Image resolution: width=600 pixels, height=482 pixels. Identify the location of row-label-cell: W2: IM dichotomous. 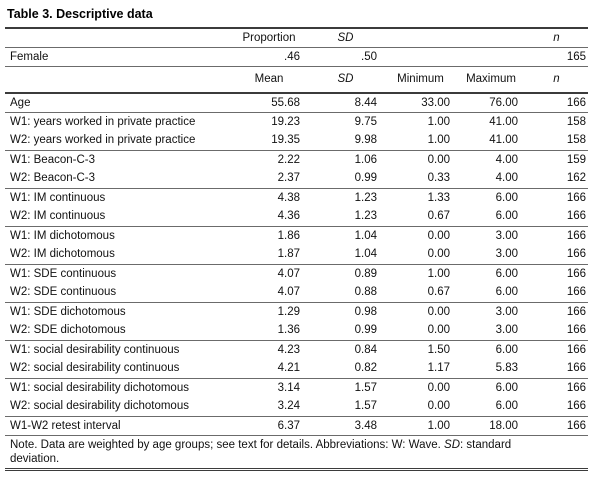
(118, 255).